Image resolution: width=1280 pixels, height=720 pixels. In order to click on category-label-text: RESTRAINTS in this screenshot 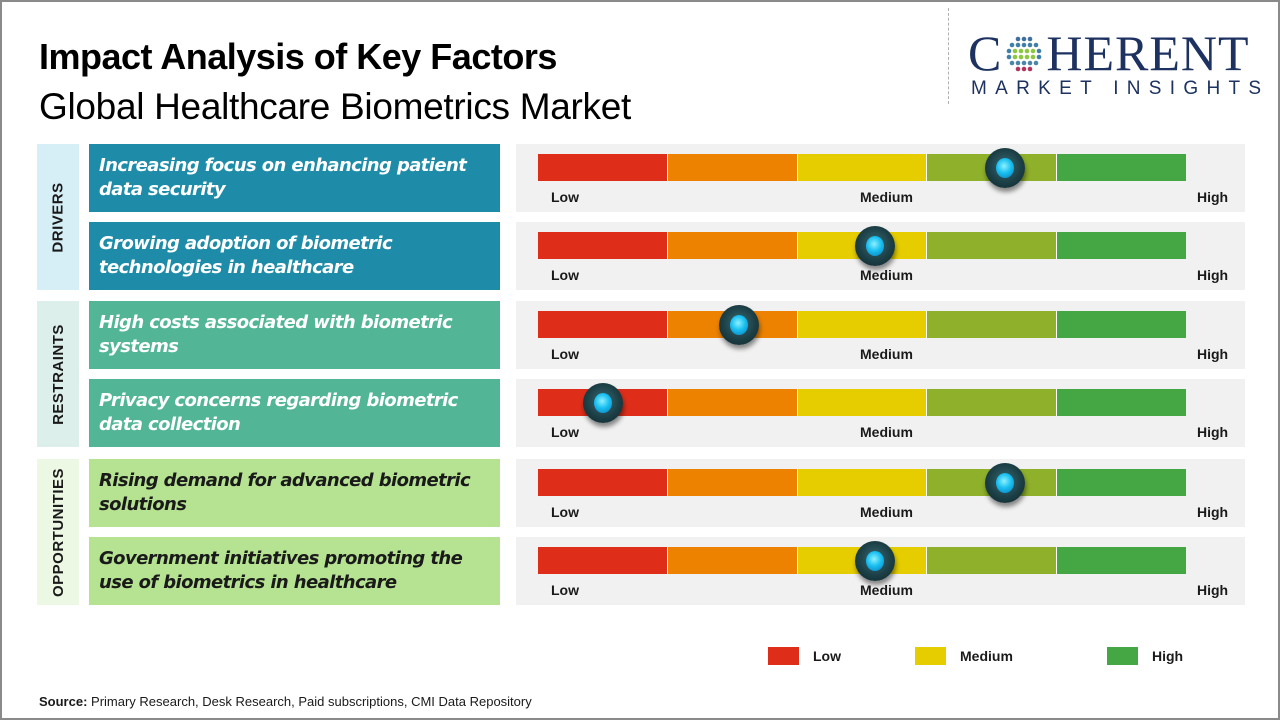, I will do `click(58, 374)`.